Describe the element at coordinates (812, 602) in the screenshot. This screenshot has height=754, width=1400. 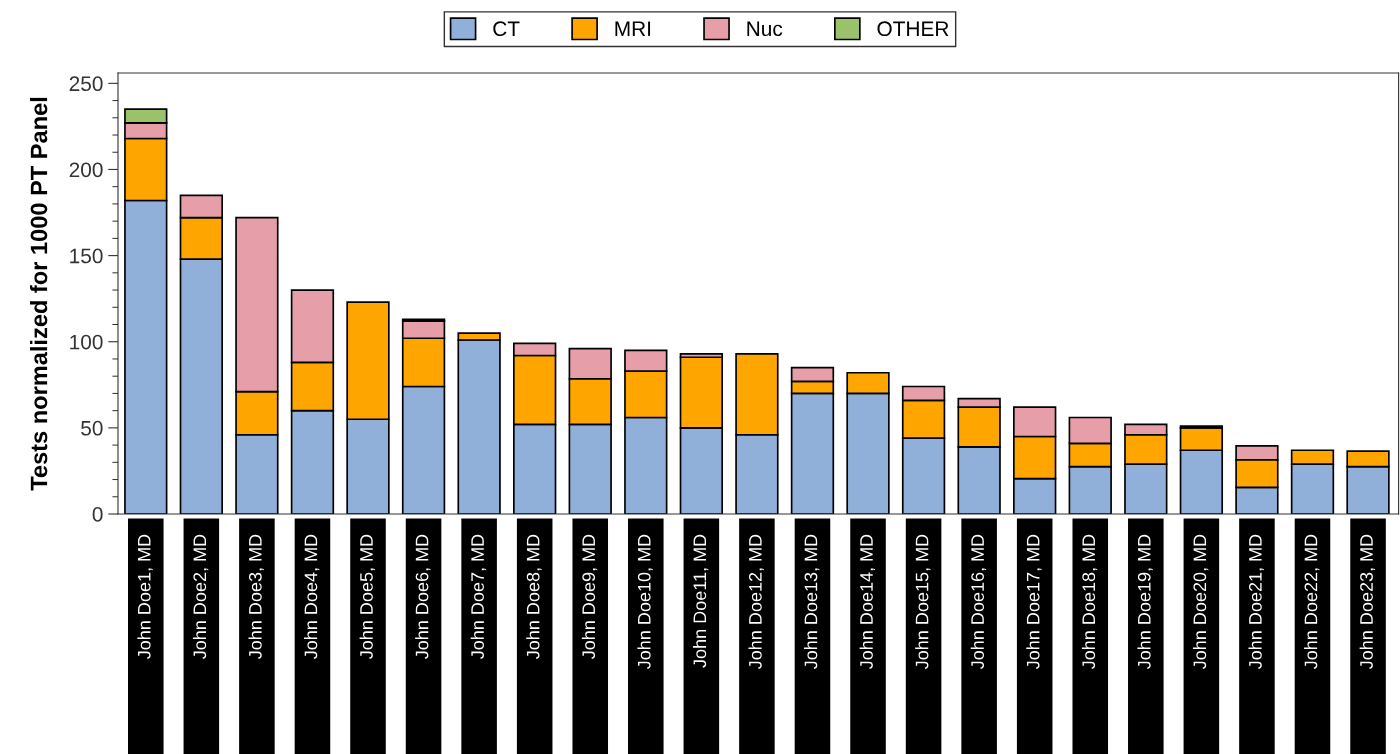
I see `x-tick-label: John Doe13, MD` at that location.